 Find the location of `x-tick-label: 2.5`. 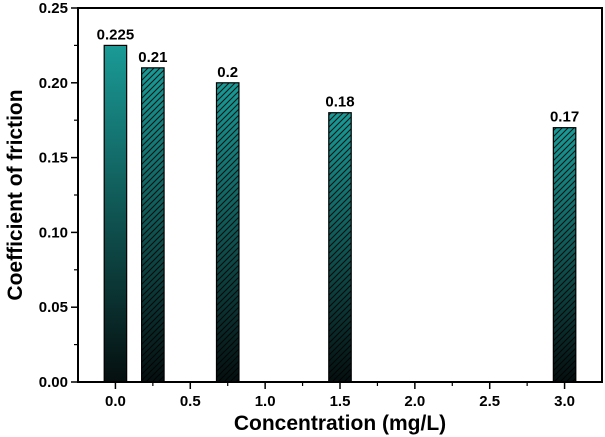

x-tick-label: 2.5 is located at coordinates (489, 401).